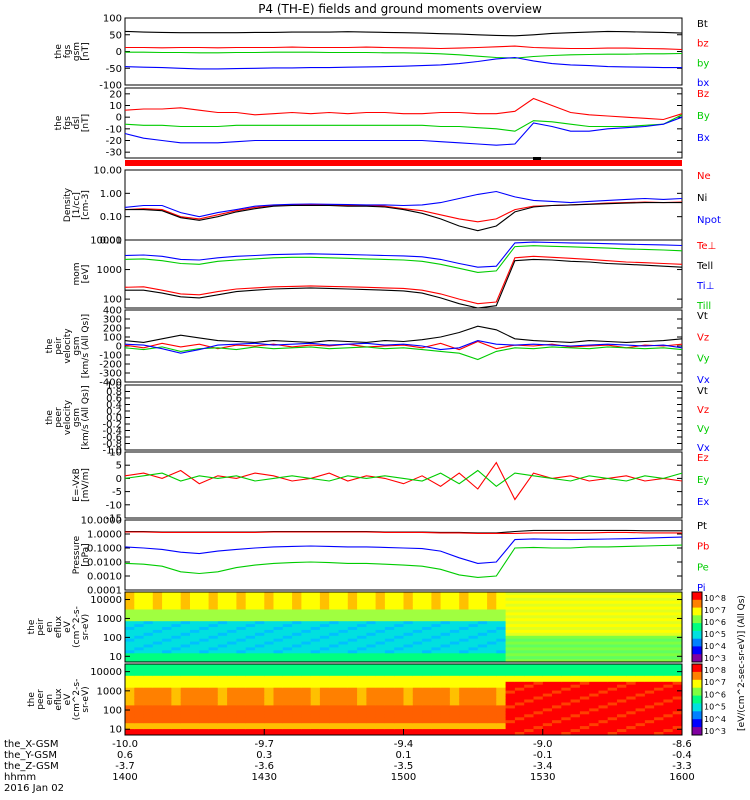  Describe the element at coordinates (59, 626) in the screenshot. I see `y-axis-label: eflux` at that location.